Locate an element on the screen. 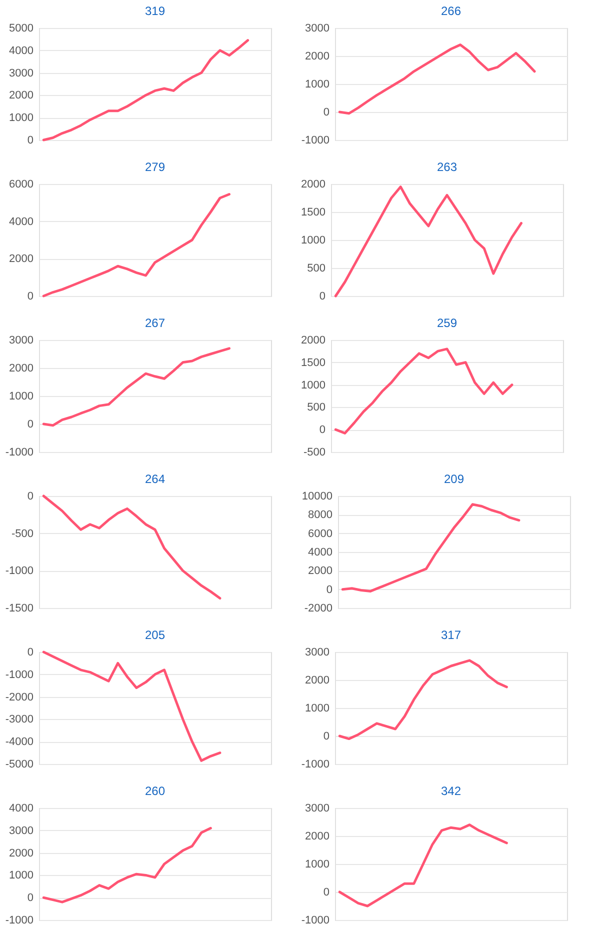 The height and width of the screenshot is (930, 592). chart-title: 317 is located at coordinates (451, 635).